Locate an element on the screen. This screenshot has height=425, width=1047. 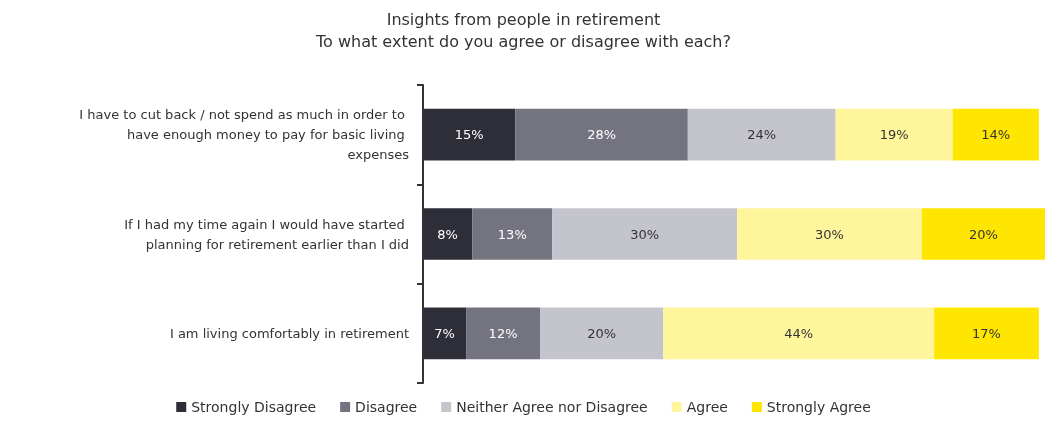
data-label: 8% is located at coordinates (447, 234).